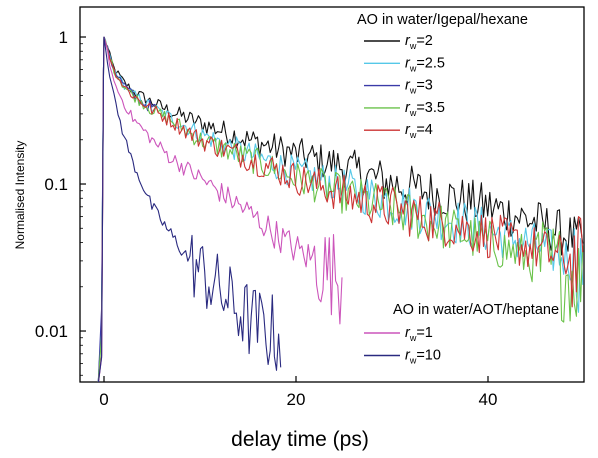 This screenshot has height=458, width=598. What do you see at coordinates (300, 439) in the screenshot?
I see `x-axis-label: delay time (ps)` at bounding box center [300, 439].